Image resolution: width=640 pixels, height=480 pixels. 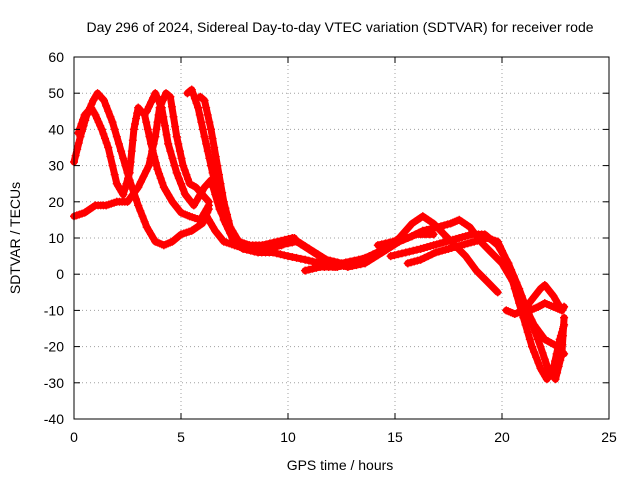 I want to click on x-tick-label: 10, so click(x=288, y=437).